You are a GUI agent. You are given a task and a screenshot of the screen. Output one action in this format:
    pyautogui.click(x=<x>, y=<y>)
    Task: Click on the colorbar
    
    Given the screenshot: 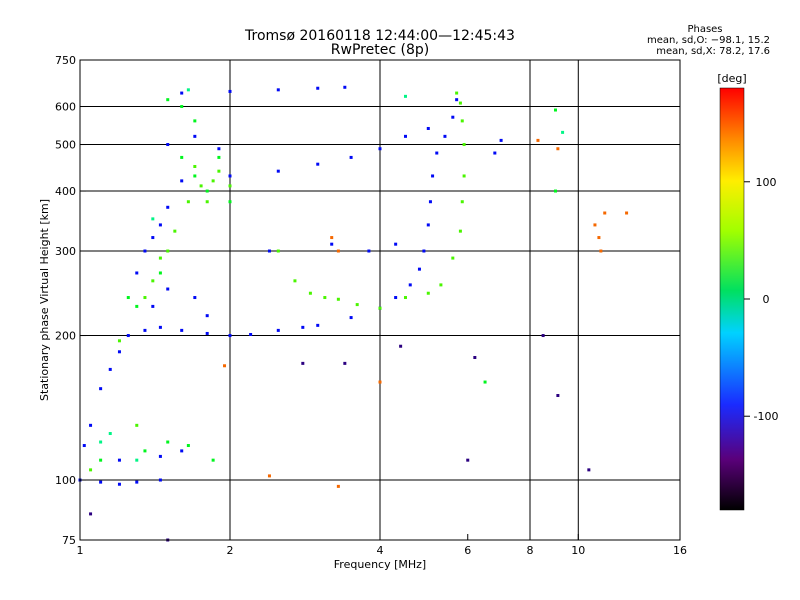 What is the action you would take?
    pyautogui.click(x=732, y=299)
    